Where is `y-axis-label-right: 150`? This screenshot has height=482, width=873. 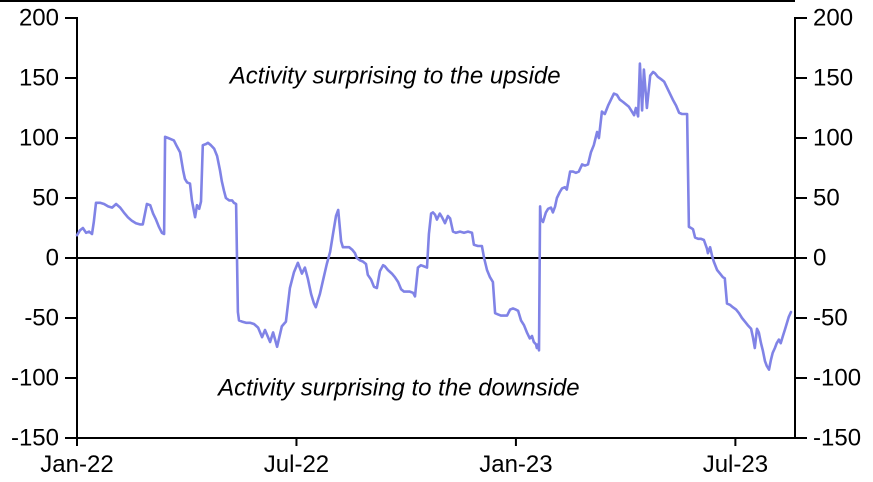
y-axis-label-right: 150 is located at coordinates (833, 78).